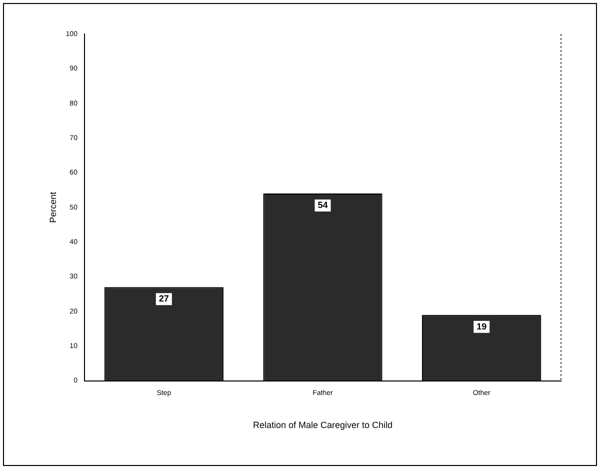 The width and height of the screenshot is (602, 471). What do you see at coordinates (322, 425) in the screenshot?
I see `x-axis-title: Relation of Male Caregiver to Child` at bounding box center [322, 425].